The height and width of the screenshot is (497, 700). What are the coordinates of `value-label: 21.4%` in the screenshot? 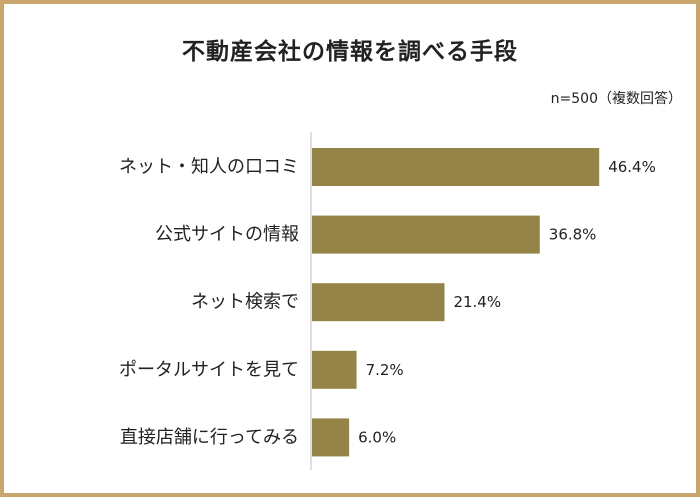 It's located at (477, 302).